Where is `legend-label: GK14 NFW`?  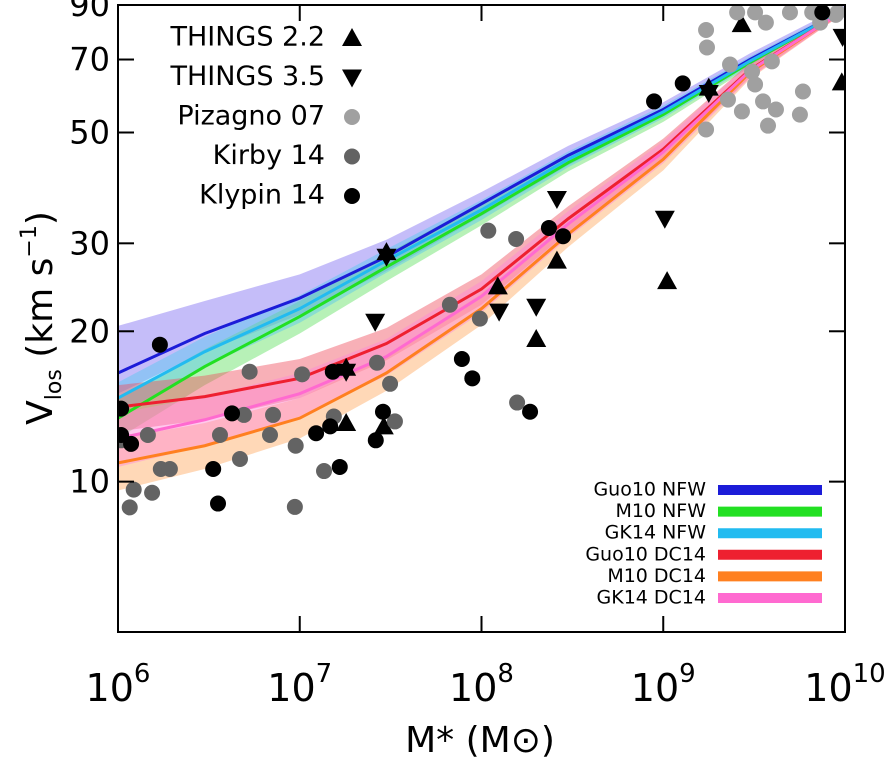 legend-label: GK14 NFW is located at coordinates (656, 533).